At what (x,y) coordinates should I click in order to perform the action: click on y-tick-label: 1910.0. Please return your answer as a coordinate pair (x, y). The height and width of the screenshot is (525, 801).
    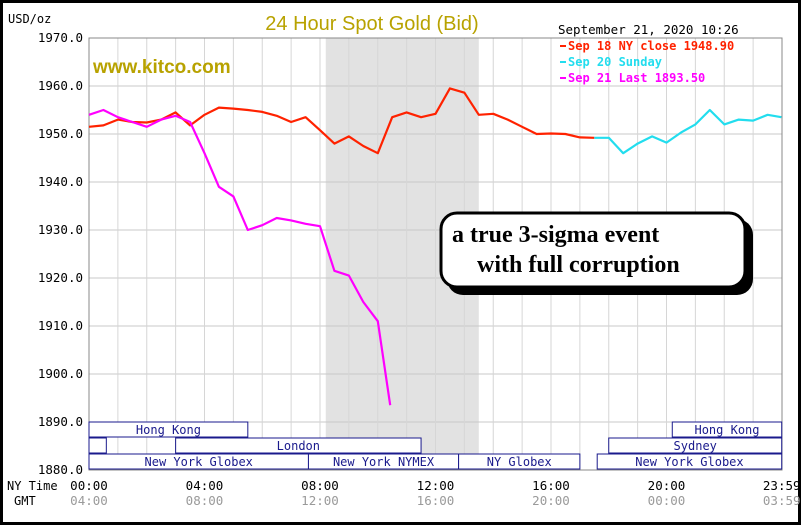
    Looking at the image, I should click on (60, 325).